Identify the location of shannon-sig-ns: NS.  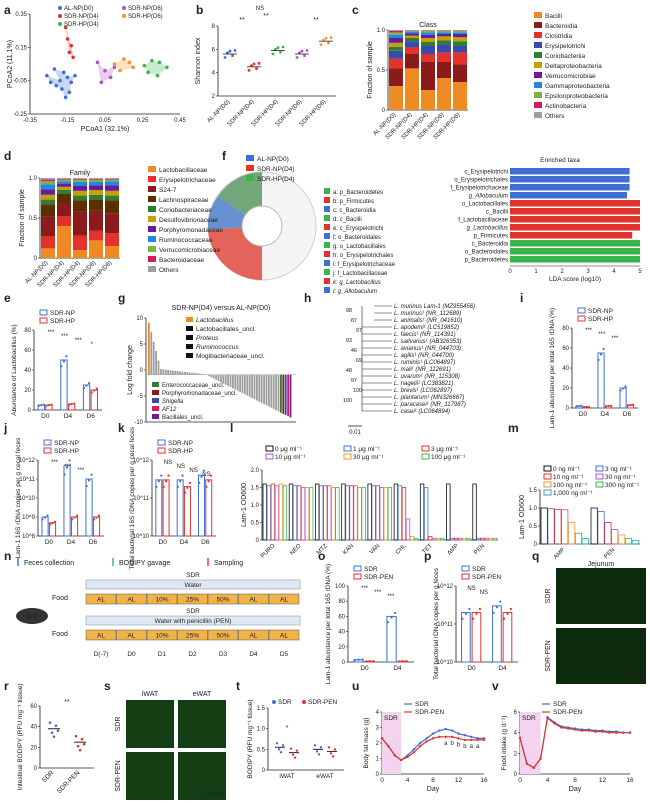
(260, 9).